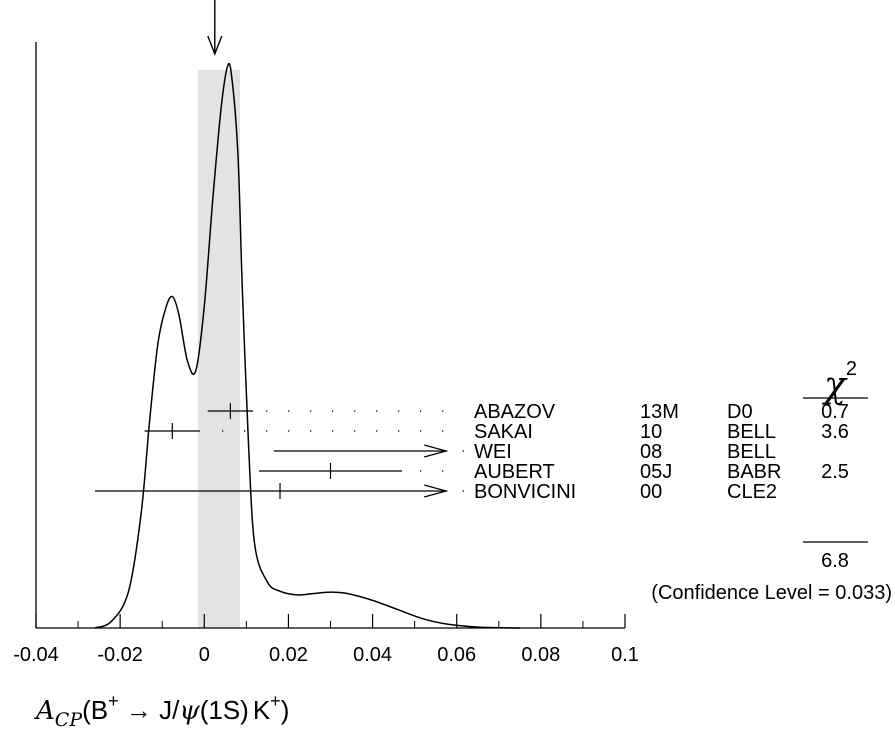 The height and width of the screenshot is (733, 895). Describe the element at coordinates (262, 710) in the screenshot. I see `xlabel-k: K` at that location.